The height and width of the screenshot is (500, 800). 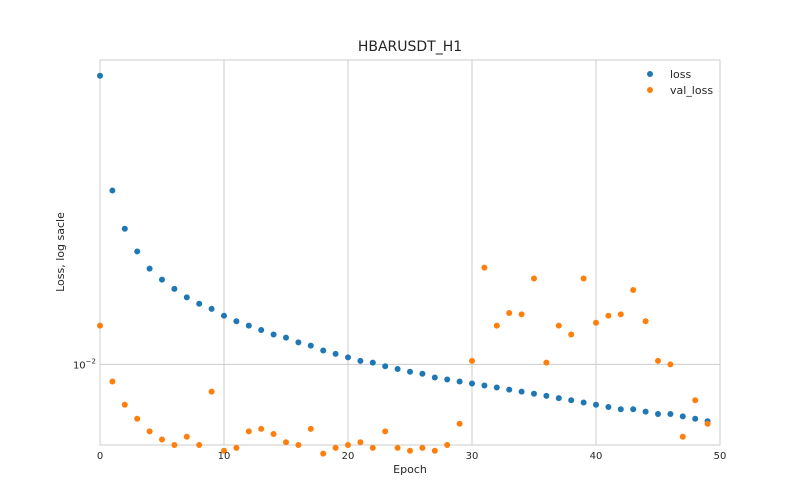 What do you see at coordinates (224, 456) in the screenshot?
I see `x-tick-label: 10` at bounding box center [224, 456].